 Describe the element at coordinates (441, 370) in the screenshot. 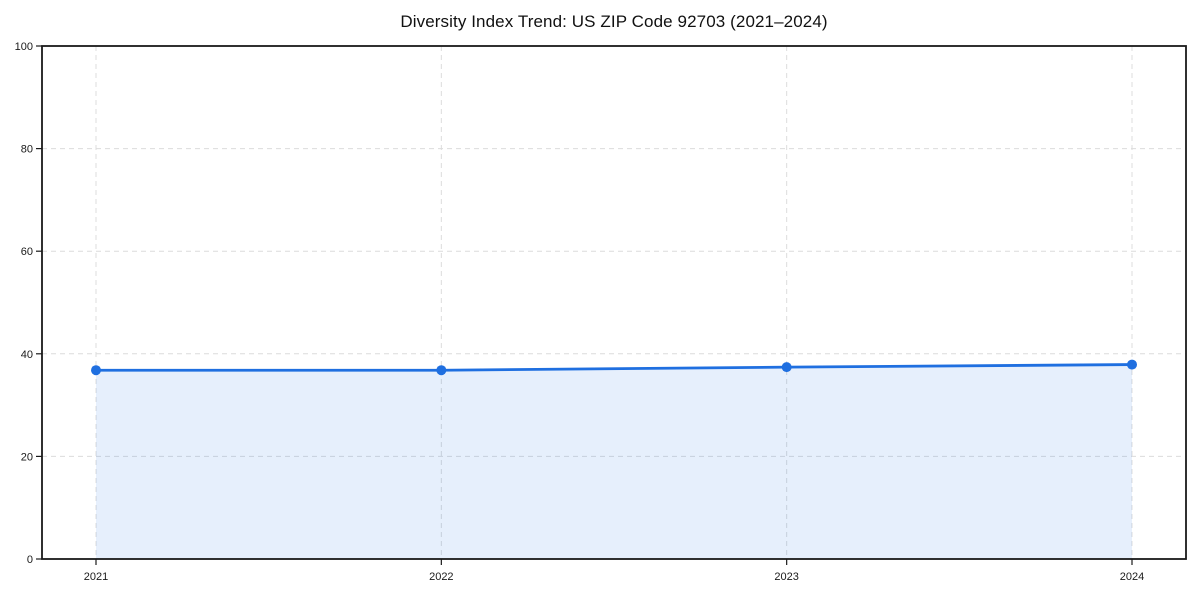

I see `data-point-2022` at that location.